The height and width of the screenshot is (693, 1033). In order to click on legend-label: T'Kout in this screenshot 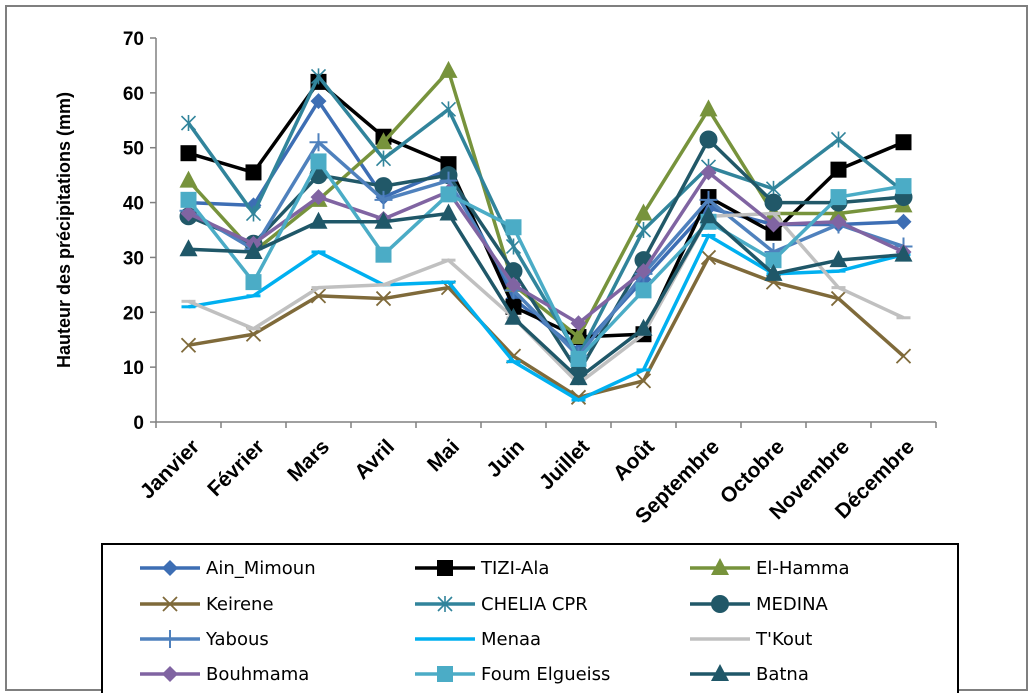, I will do `click(783, 639)`.